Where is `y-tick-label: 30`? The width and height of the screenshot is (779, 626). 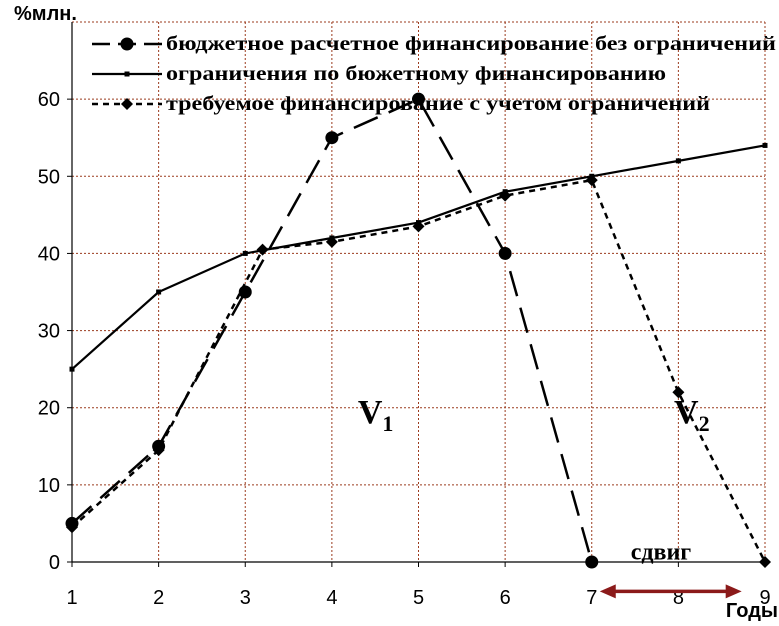
y-tick-label: 30 is located at coordinates (49, 332).